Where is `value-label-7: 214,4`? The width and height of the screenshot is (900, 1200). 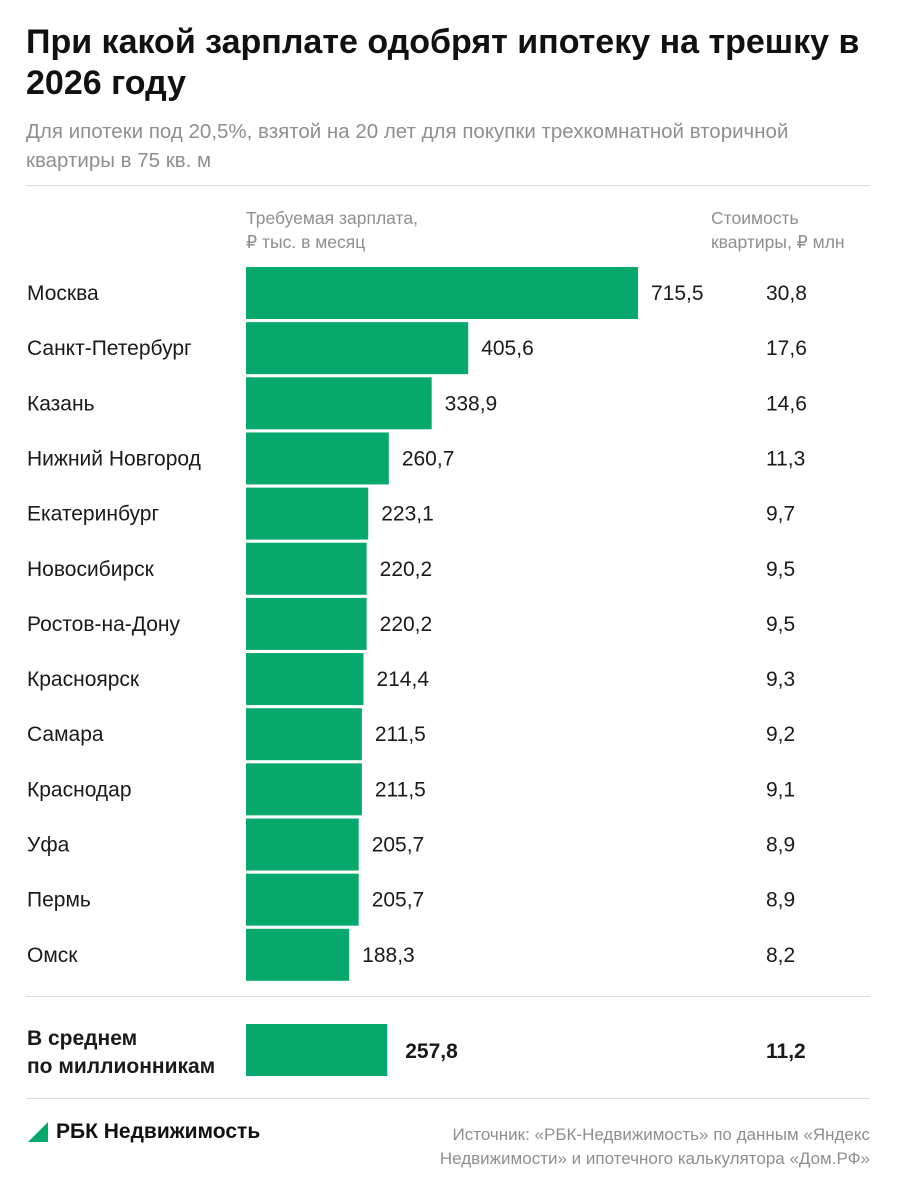
value-label-7: 214,4 is located at coordinates (402, 679).